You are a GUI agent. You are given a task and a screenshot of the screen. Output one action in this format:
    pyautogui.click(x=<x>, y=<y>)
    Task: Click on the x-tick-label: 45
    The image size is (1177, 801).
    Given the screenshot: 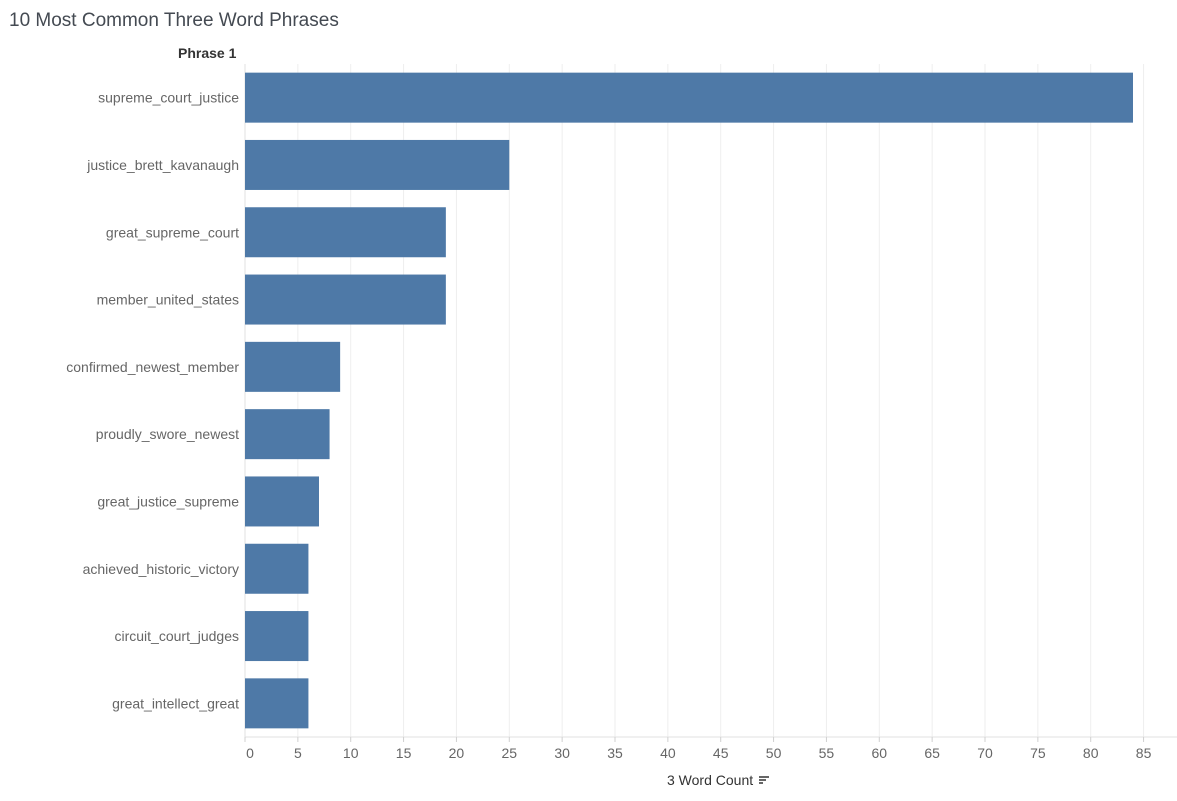 What is the action you would take?
    pyautogui.click(x=721, y=753)
    